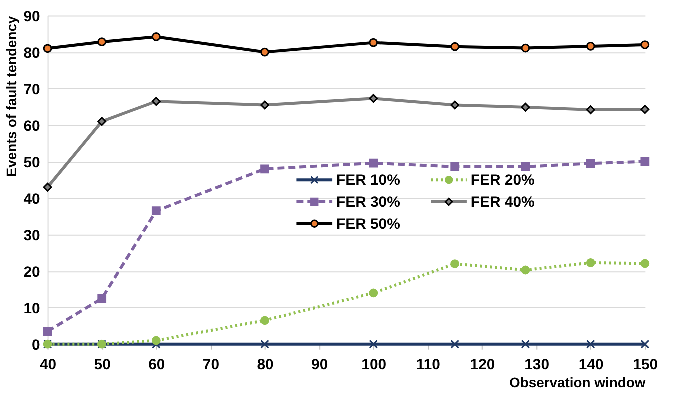 This screenshot has height=412, width=683. What do you see at coordinates (32, 53) in the screenshot?
I see `y-tick-label: 80` at bounding box center [32, 53].